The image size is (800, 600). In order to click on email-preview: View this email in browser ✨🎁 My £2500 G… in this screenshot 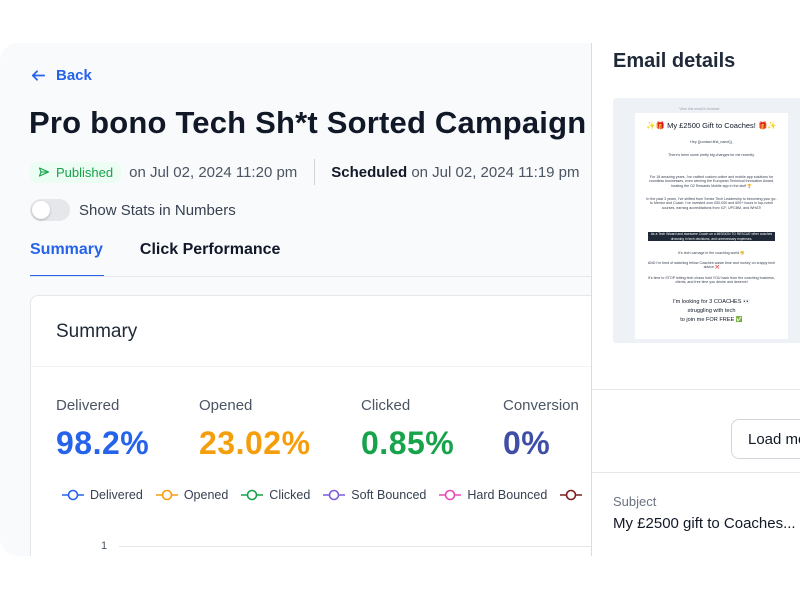, I will do `click(706, 220)`.